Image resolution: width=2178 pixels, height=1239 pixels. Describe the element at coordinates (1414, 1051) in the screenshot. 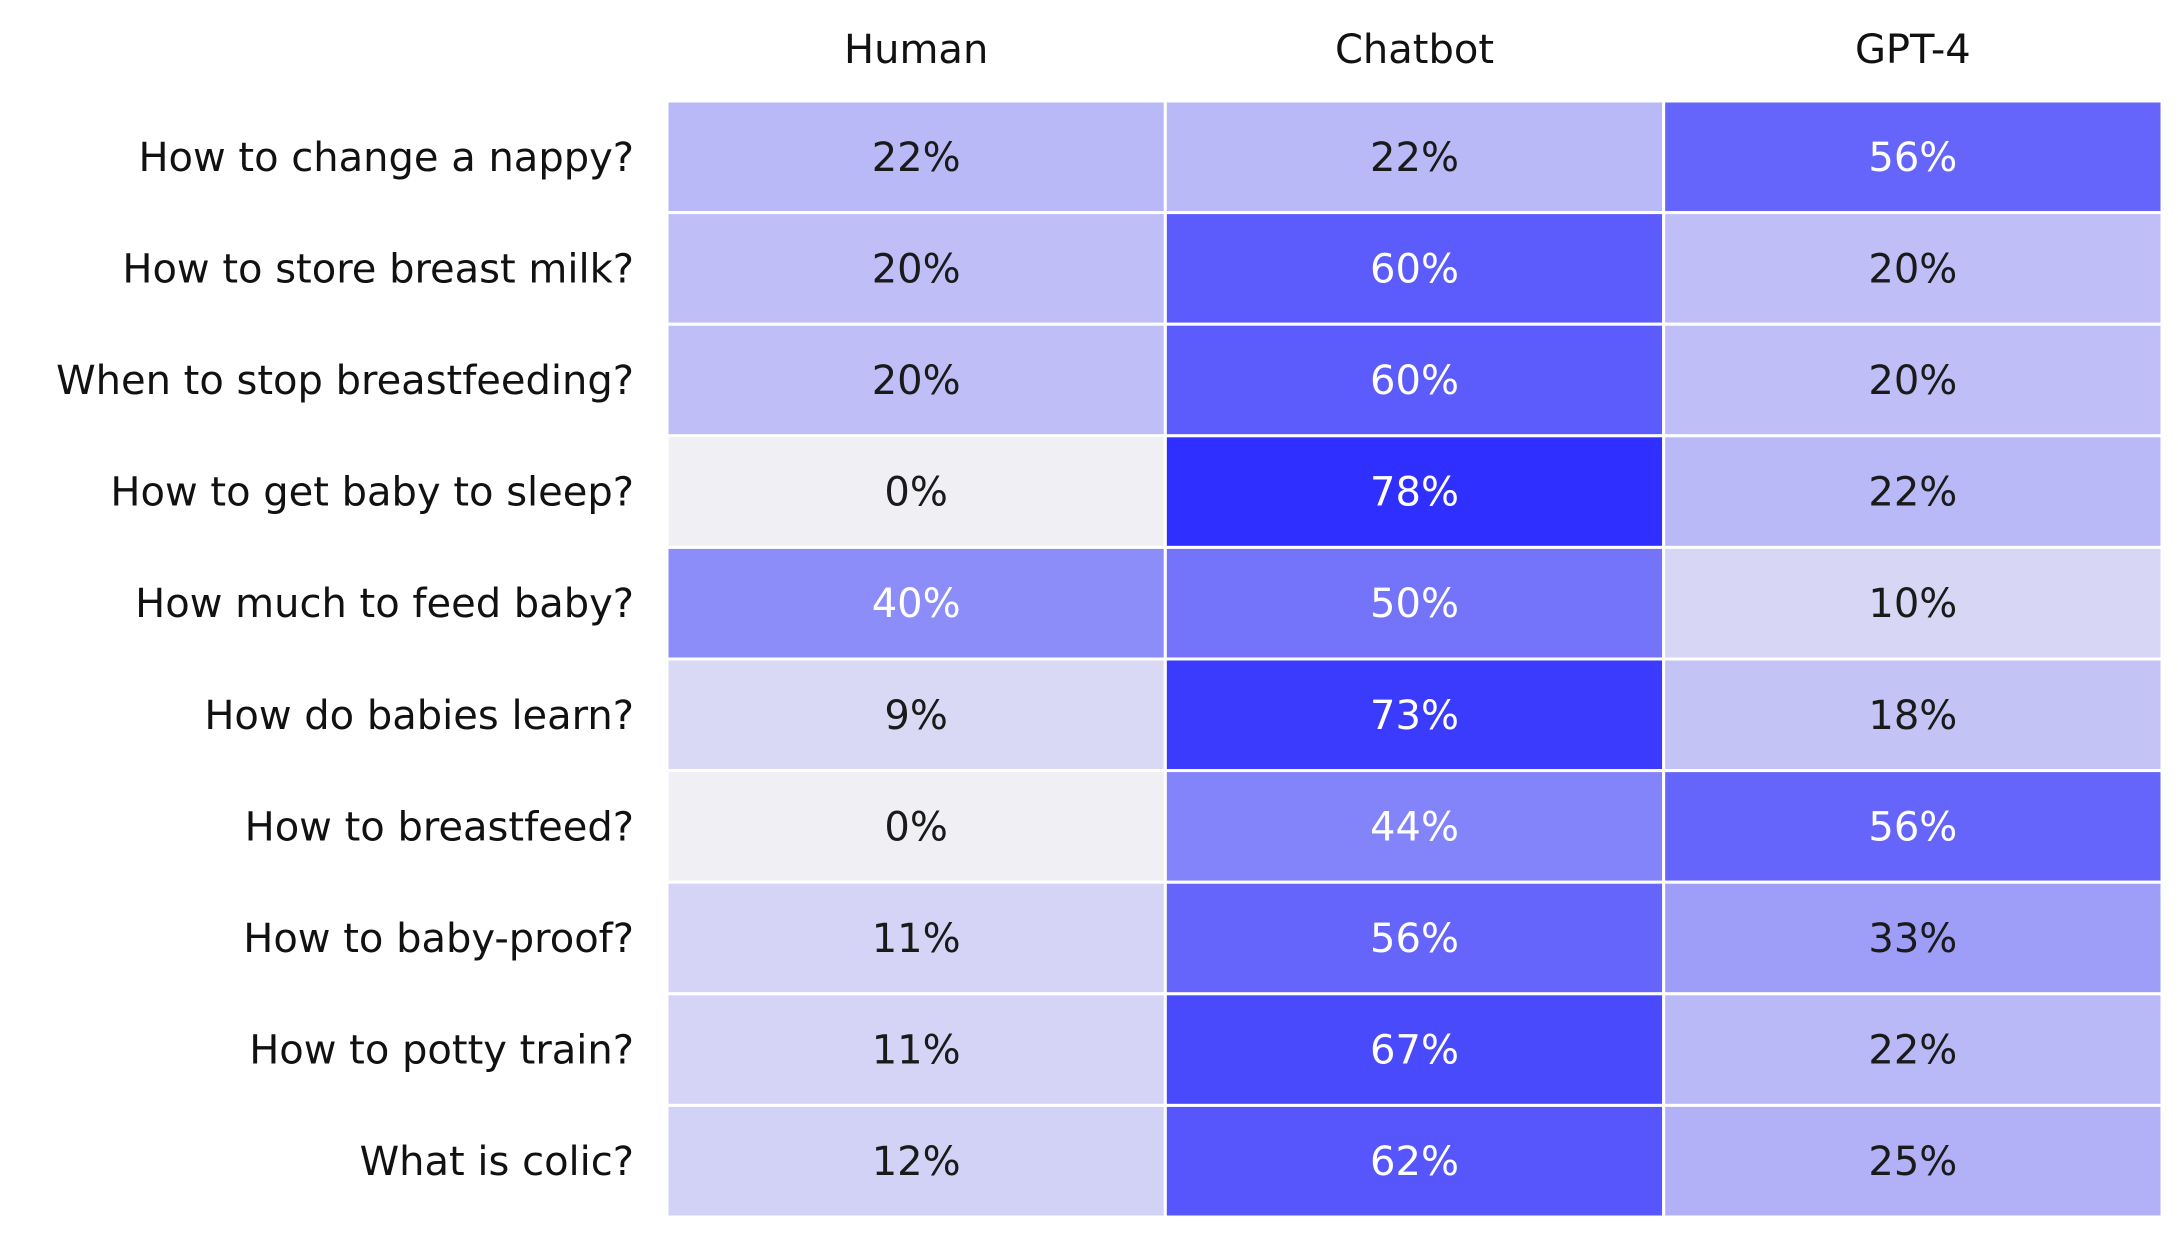

I see `cell-value-label: 67%` at that location.